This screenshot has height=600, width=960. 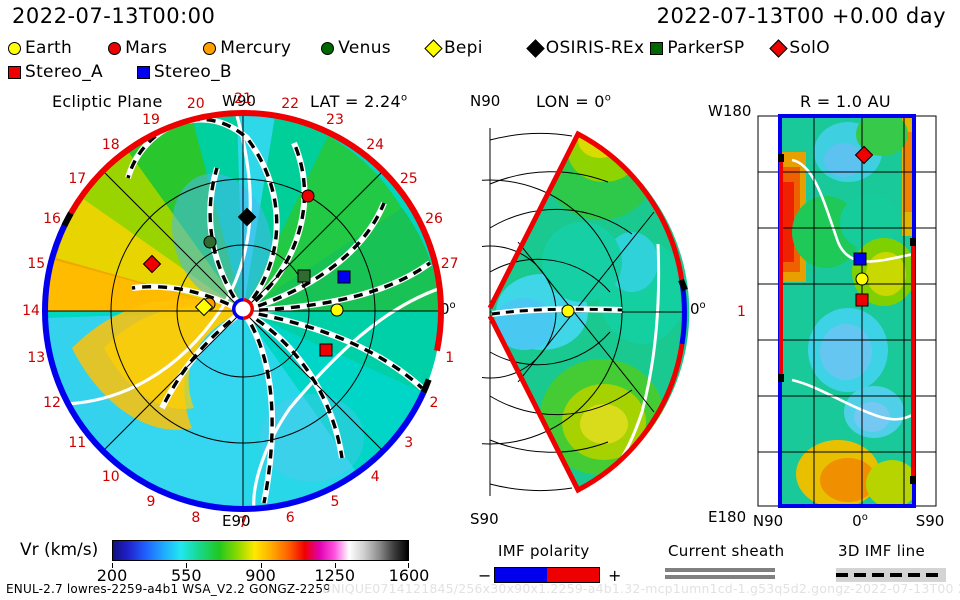 What do you see at coordinates (151, 119) in the screenshot?
I see `ecliptic-hour-tick: 19` at bounding box center [151, 119].